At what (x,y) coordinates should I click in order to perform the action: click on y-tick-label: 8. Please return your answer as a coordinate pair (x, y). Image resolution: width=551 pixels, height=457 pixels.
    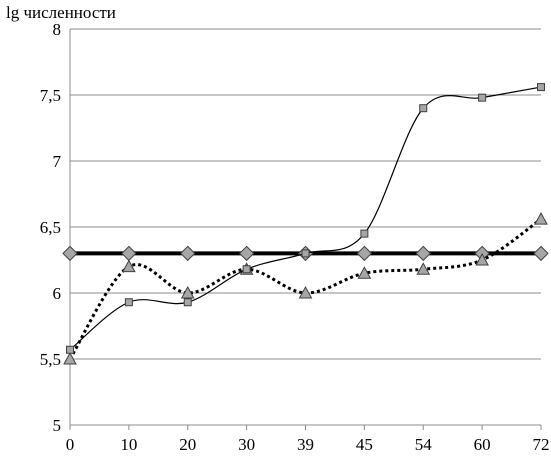
    Looking at the image, I should click on (57, 29).